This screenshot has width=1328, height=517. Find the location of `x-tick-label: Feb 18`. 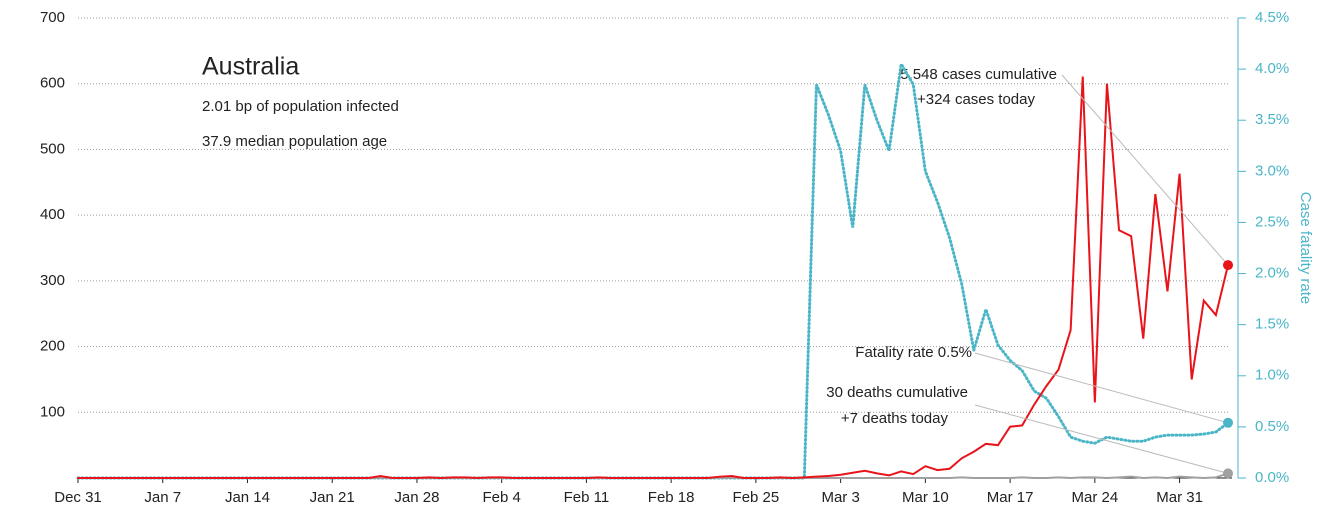

x-tick-label: Feb 18 is located at coordinates (671, 497).